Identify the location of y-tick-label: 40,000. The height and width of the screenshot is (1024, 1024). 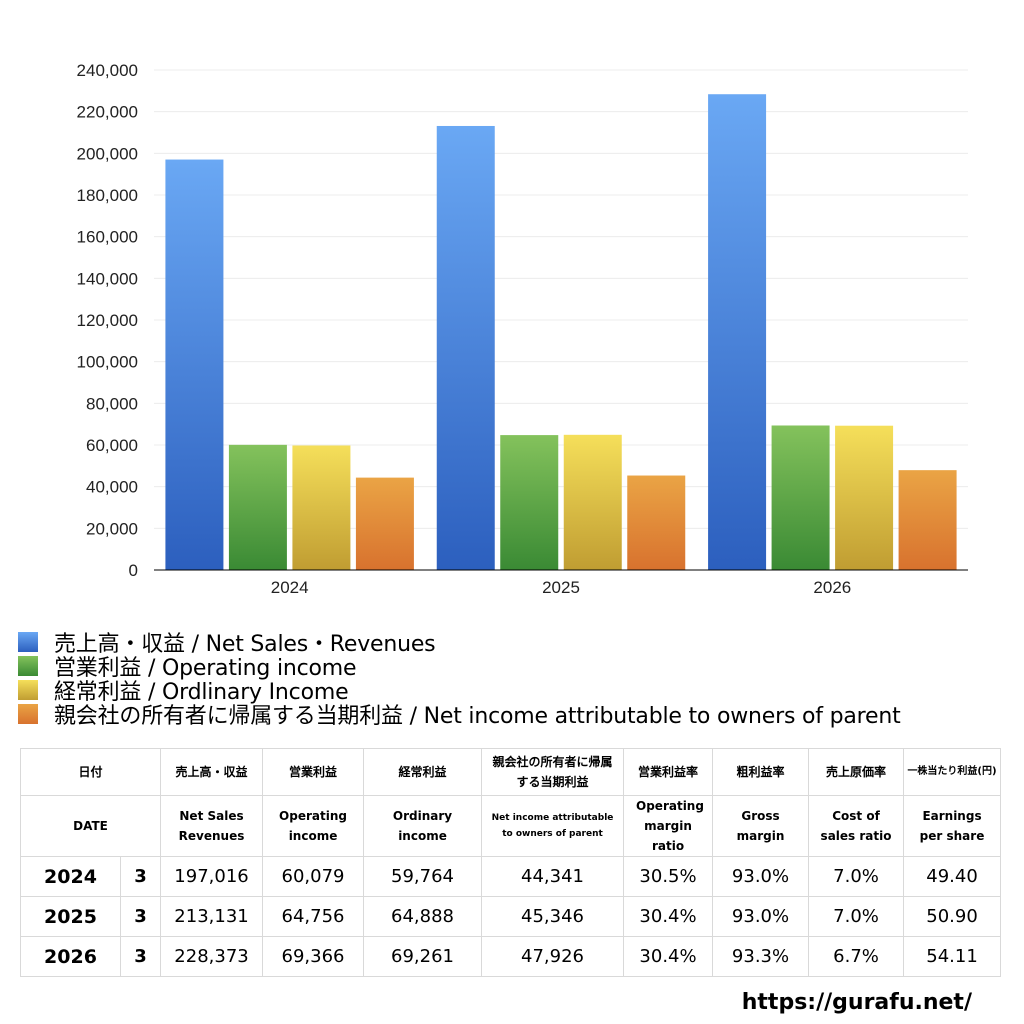
(112, 487).